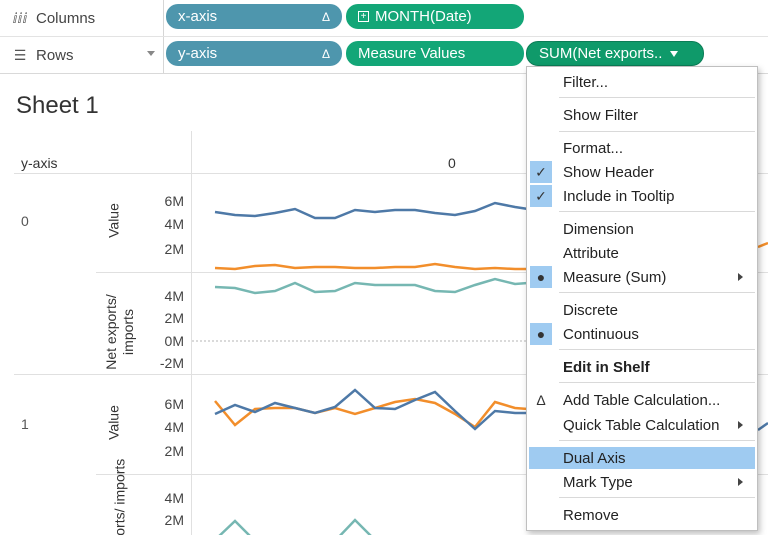 Image resolution: width=768 pixels, height=535 pixels. Describe the element at coordinates (25, 221) in the screenshot. I see `row-value-0: 0` at that location.